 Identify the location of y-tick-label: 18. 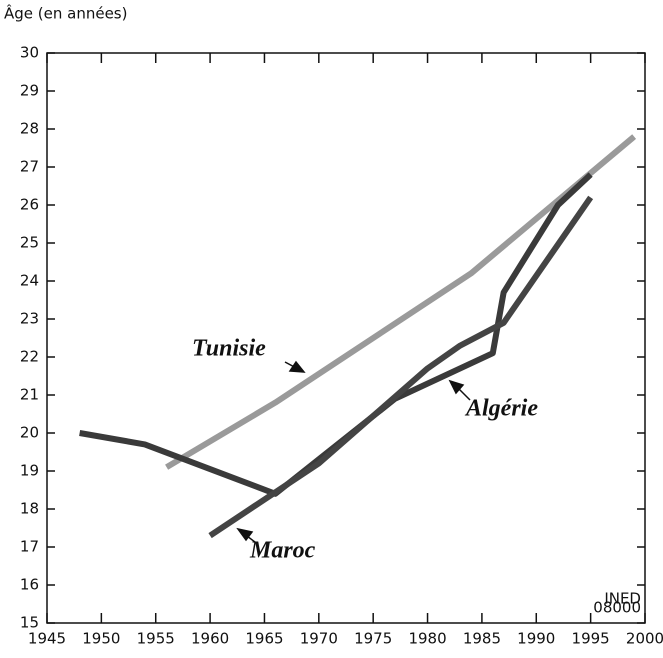
(29, 509).